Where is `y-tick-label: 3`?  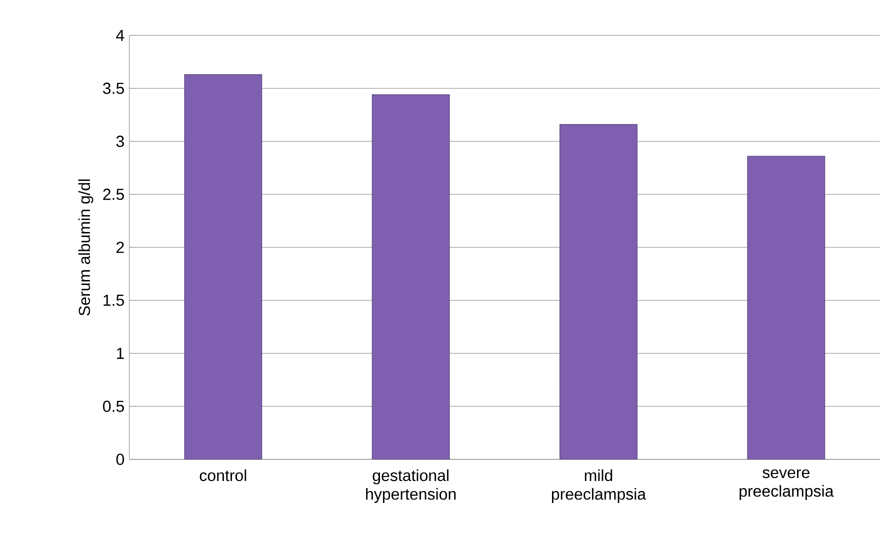
y-tick-label: 3 is located at coordinates (120, 141).